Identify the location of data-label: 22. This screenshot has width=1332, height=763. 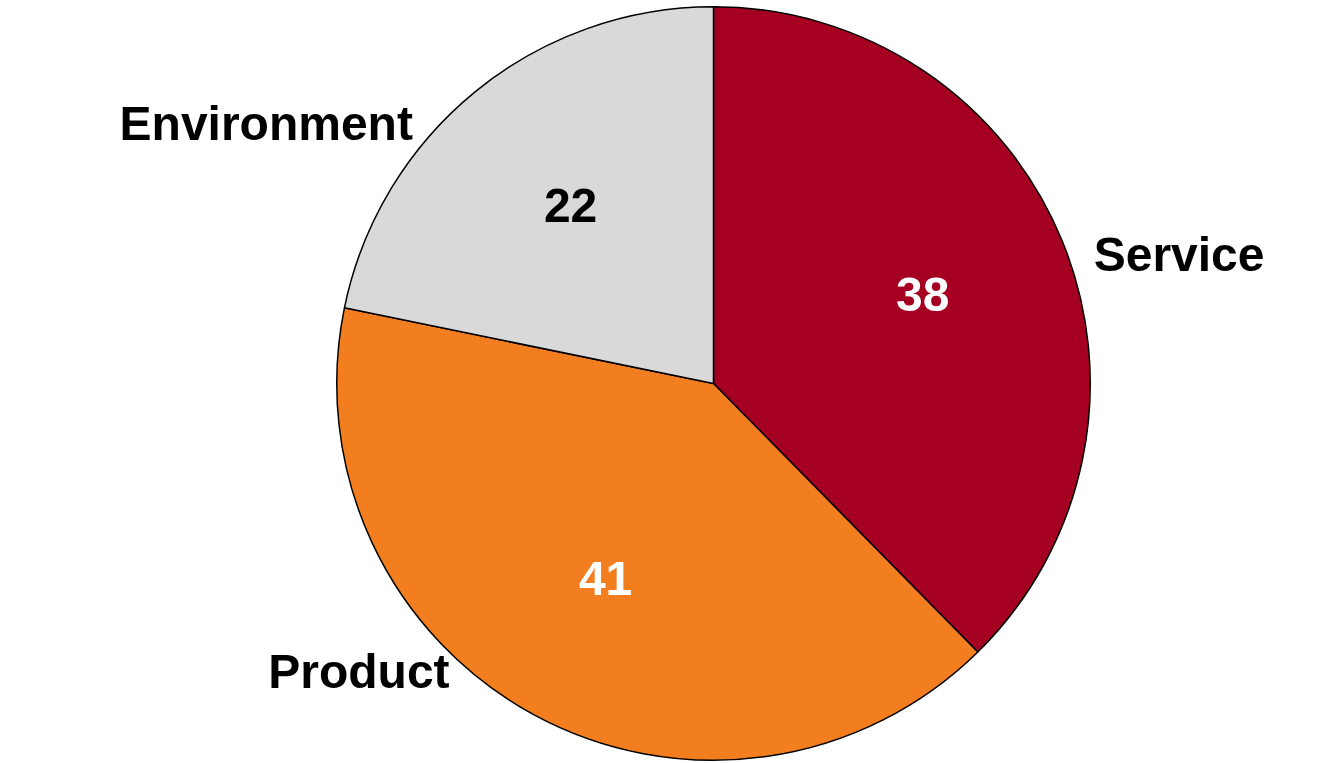
(570, 205).